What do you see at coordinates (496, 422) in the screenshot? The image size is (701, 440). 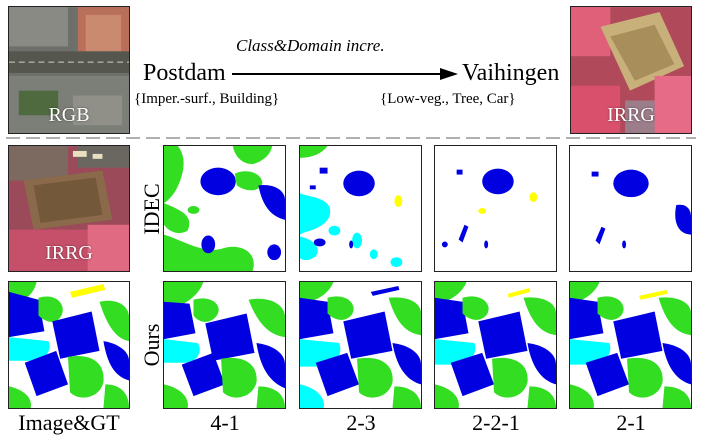 I see `column-label-2-2-1: 2-2-1` at bounding box center [496, 422].